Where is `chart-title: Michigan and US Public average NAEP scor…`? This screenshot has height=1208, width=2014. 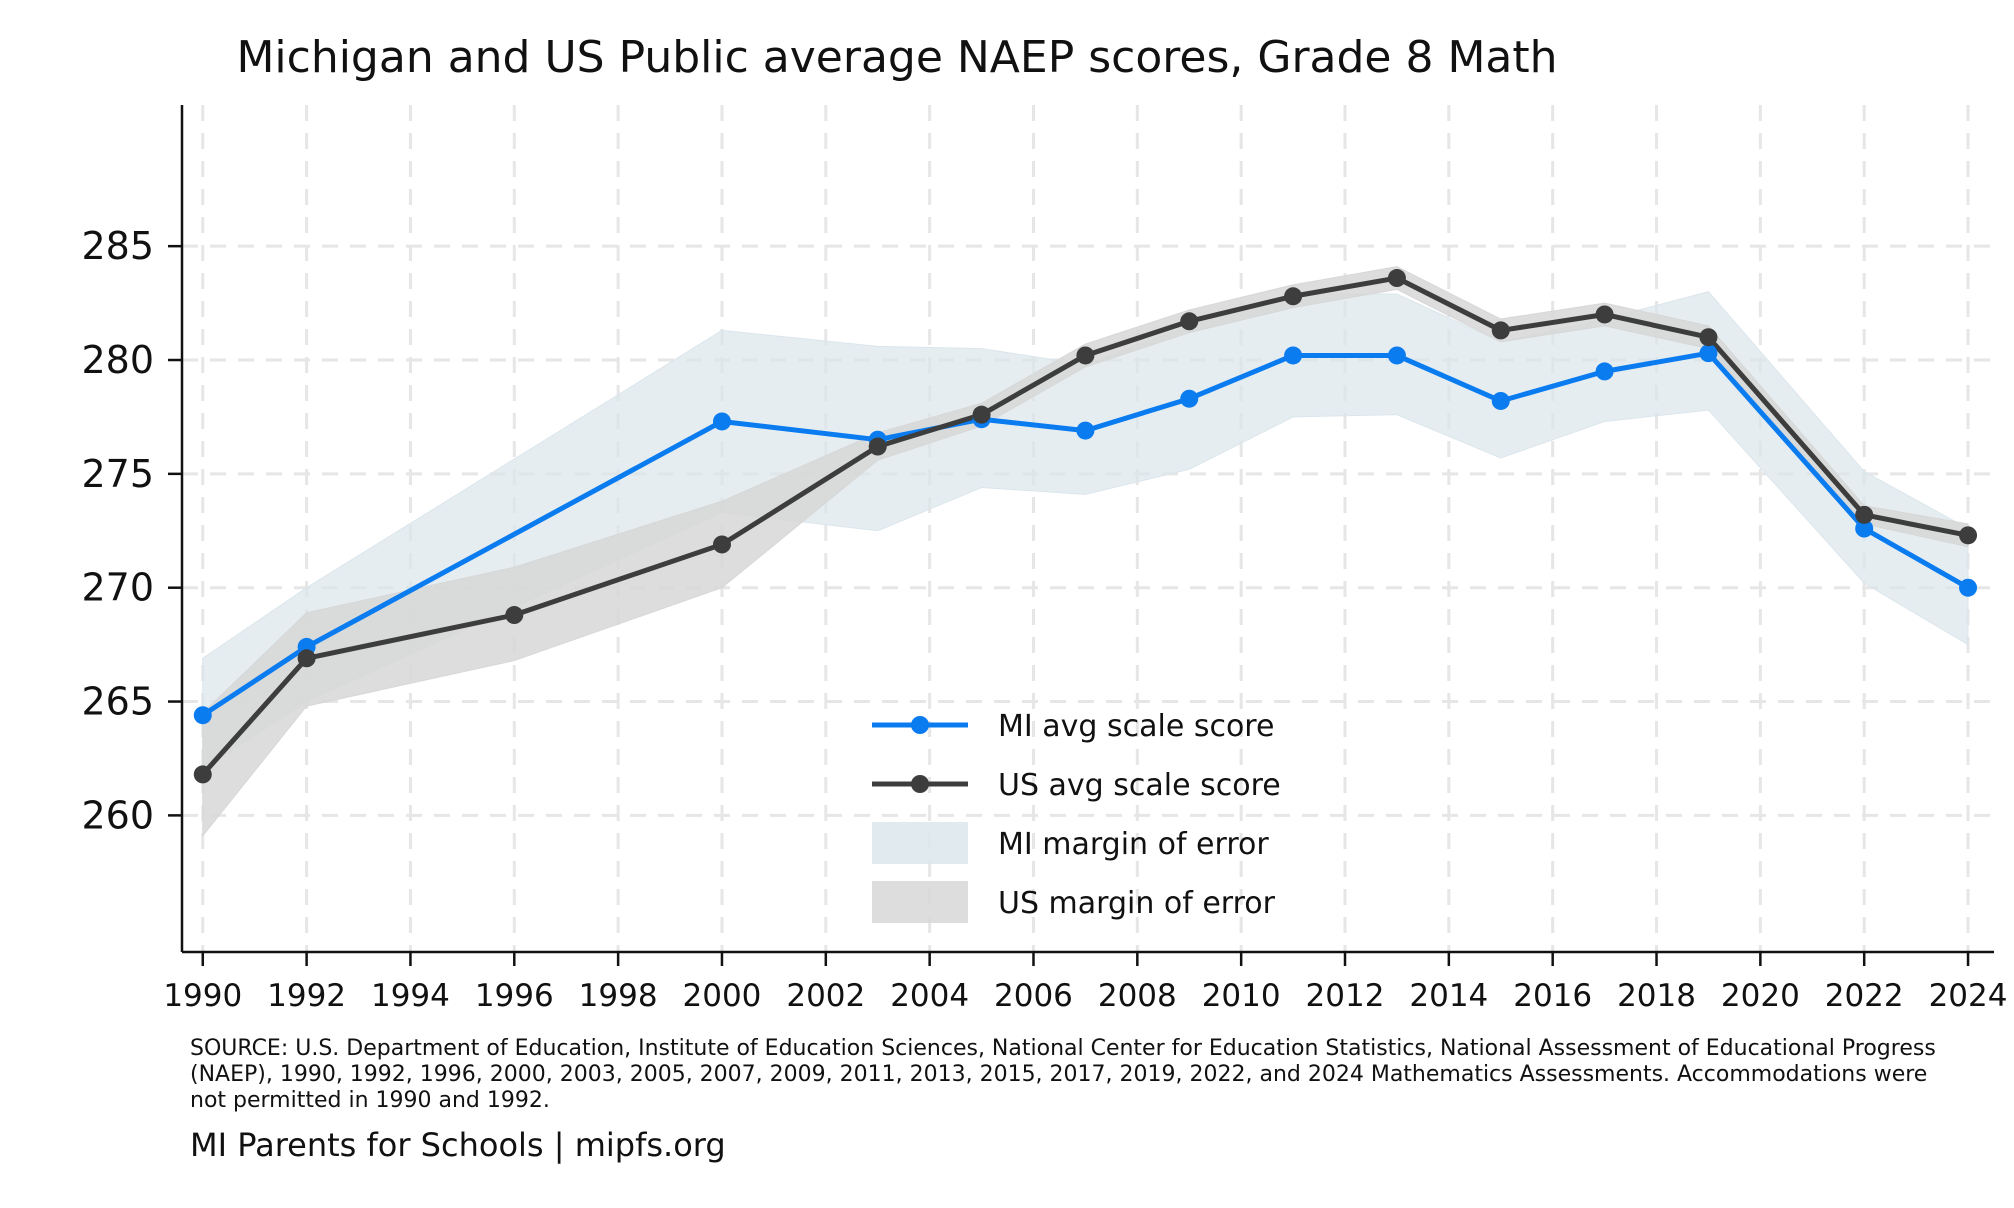 chart-title: Michigan and US Public average NAEP scor… is located at coordinates (897, 57).